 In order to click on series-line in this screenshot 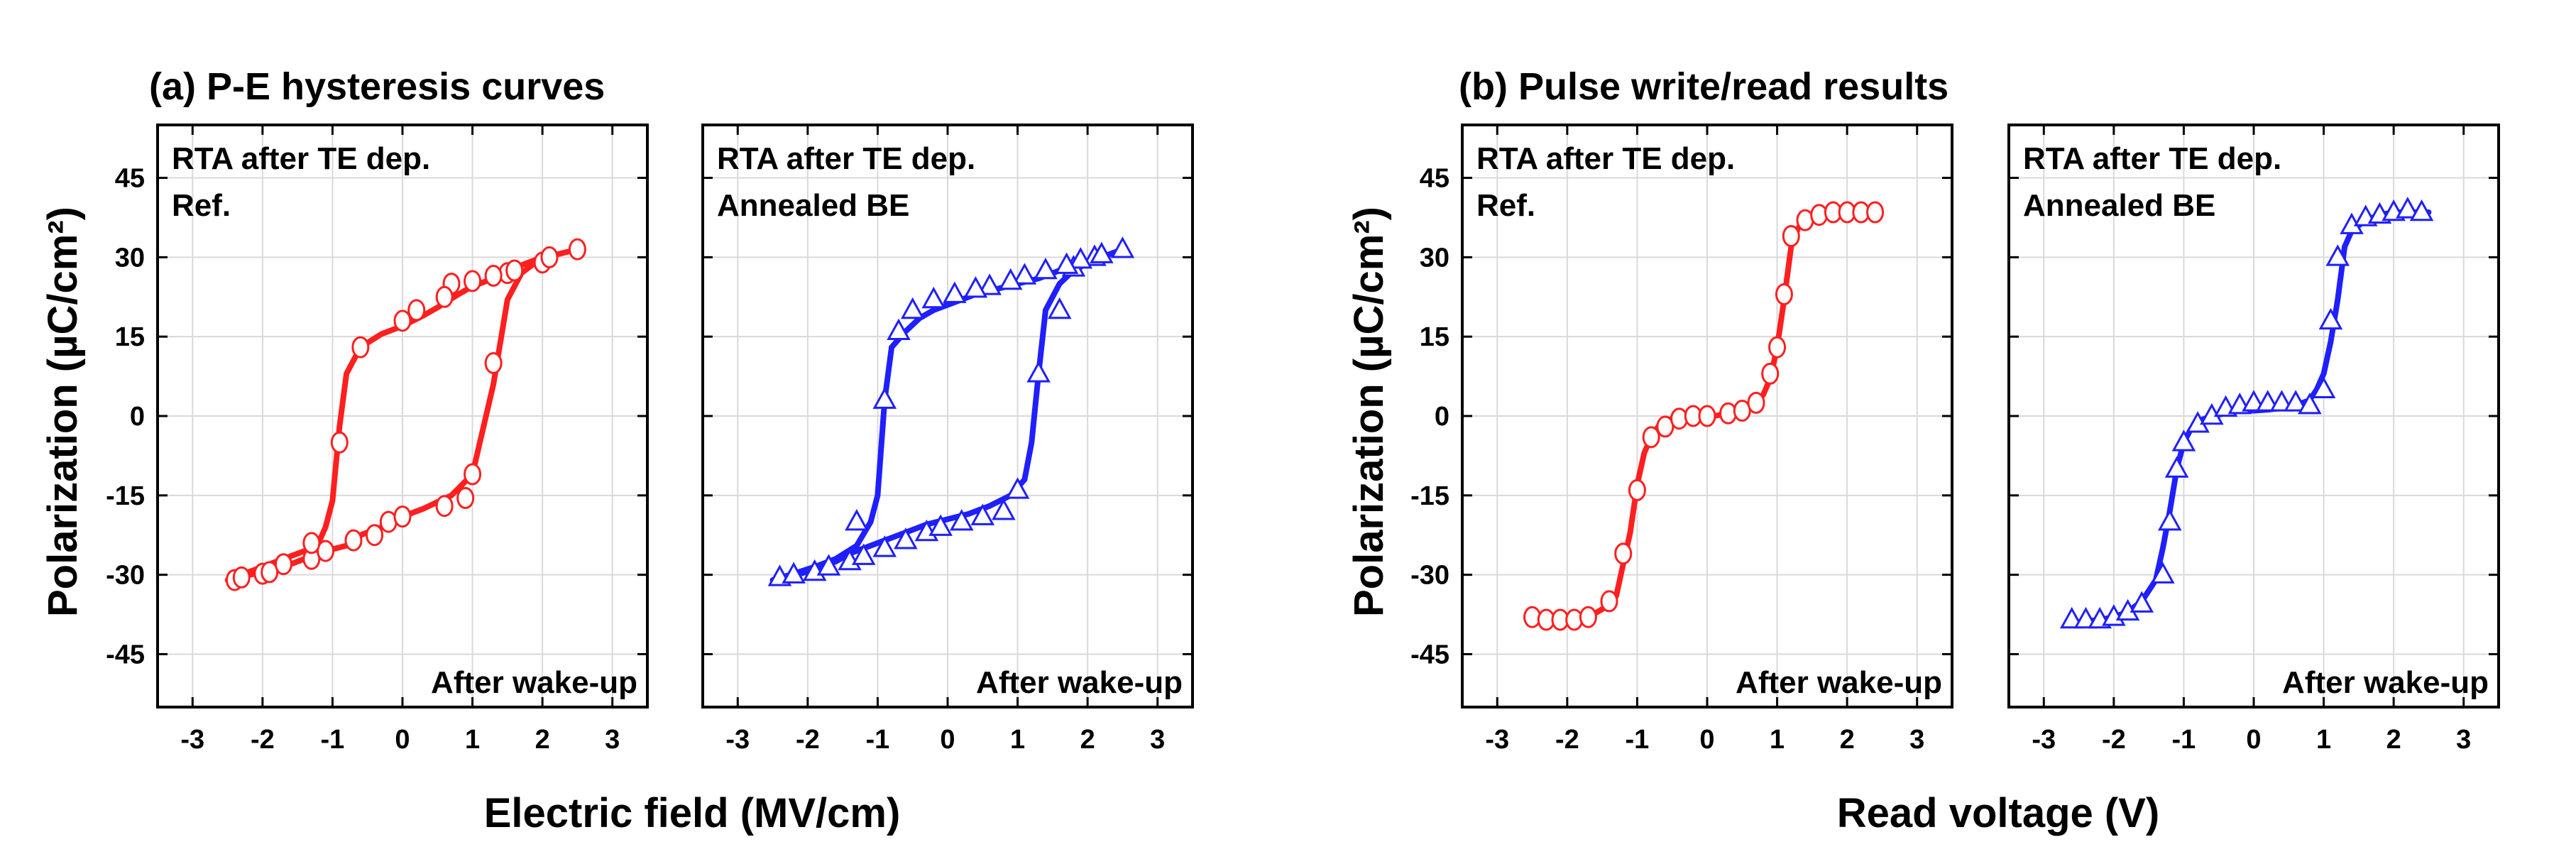, I will do `click(2250, 417)`.